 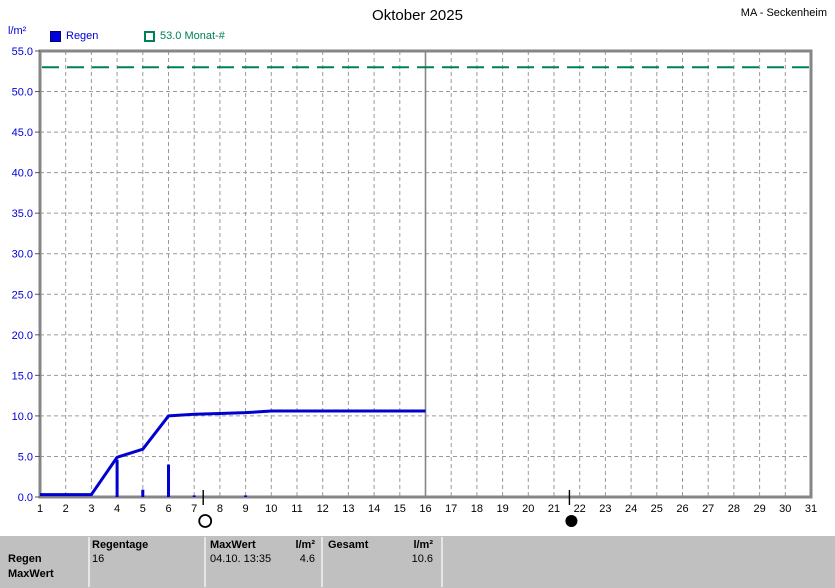 I want to click on x-tick-label: 2, so click(x=66, y=509).